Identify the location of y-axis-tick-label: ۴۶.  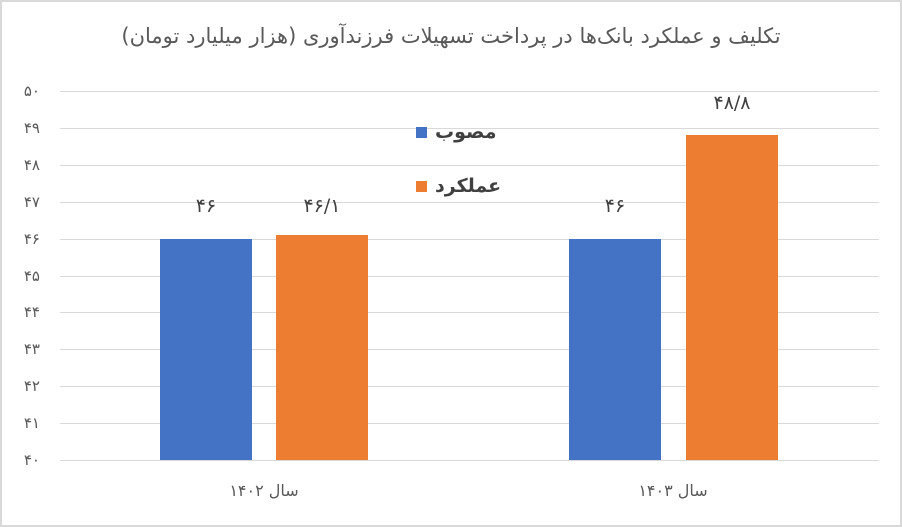
(31, 239).